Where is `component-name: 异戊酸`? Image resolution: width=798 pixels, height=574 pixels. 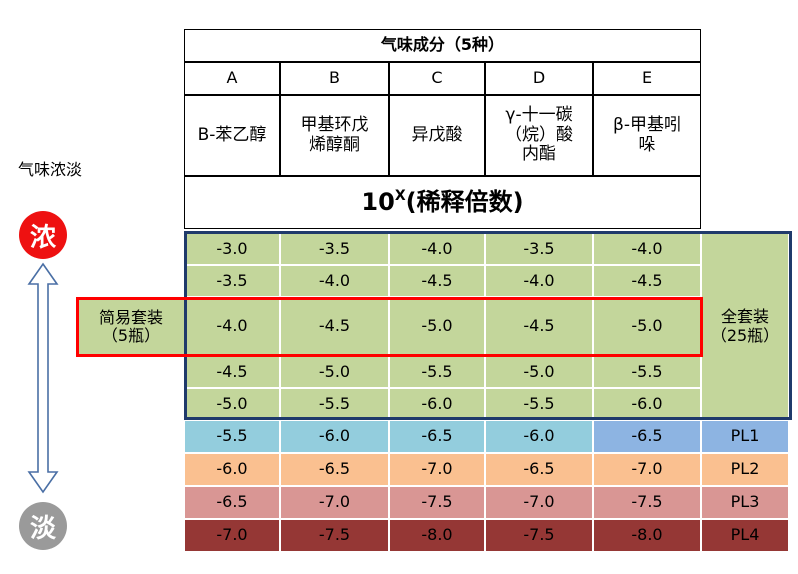 component-name: 异戊酸 is located at coordinates (437, 135).